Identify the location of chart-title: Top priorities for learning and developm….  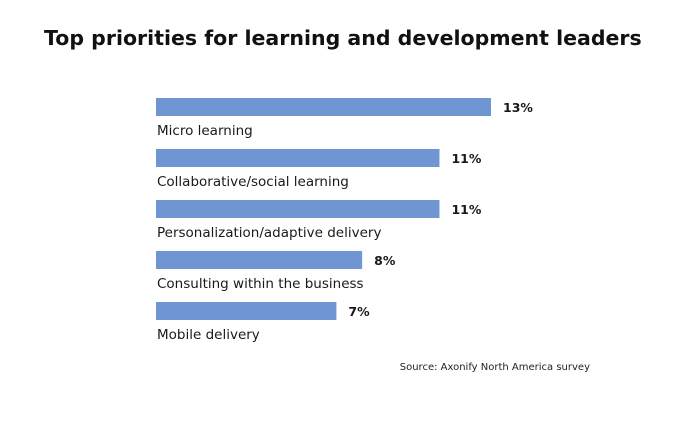
(343, 38).